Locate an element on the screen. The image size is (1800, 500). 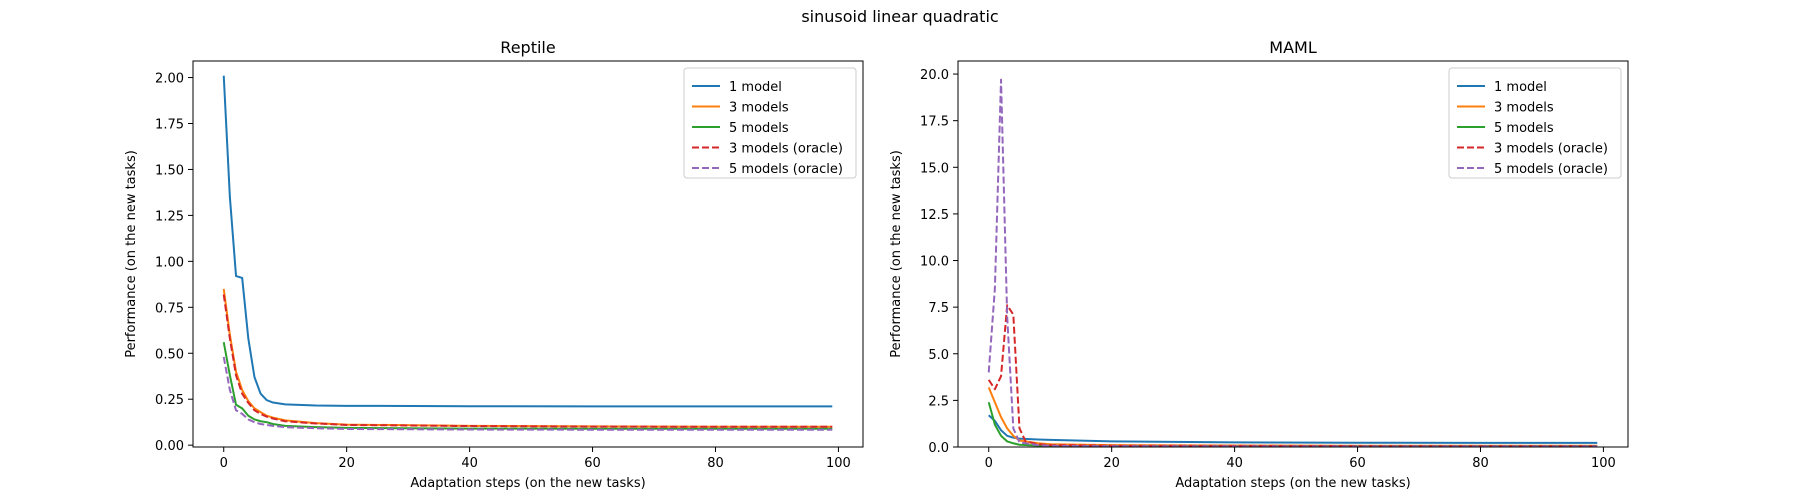
maml-y-tick-label: 20.0 is located at coordinates (934, 75).